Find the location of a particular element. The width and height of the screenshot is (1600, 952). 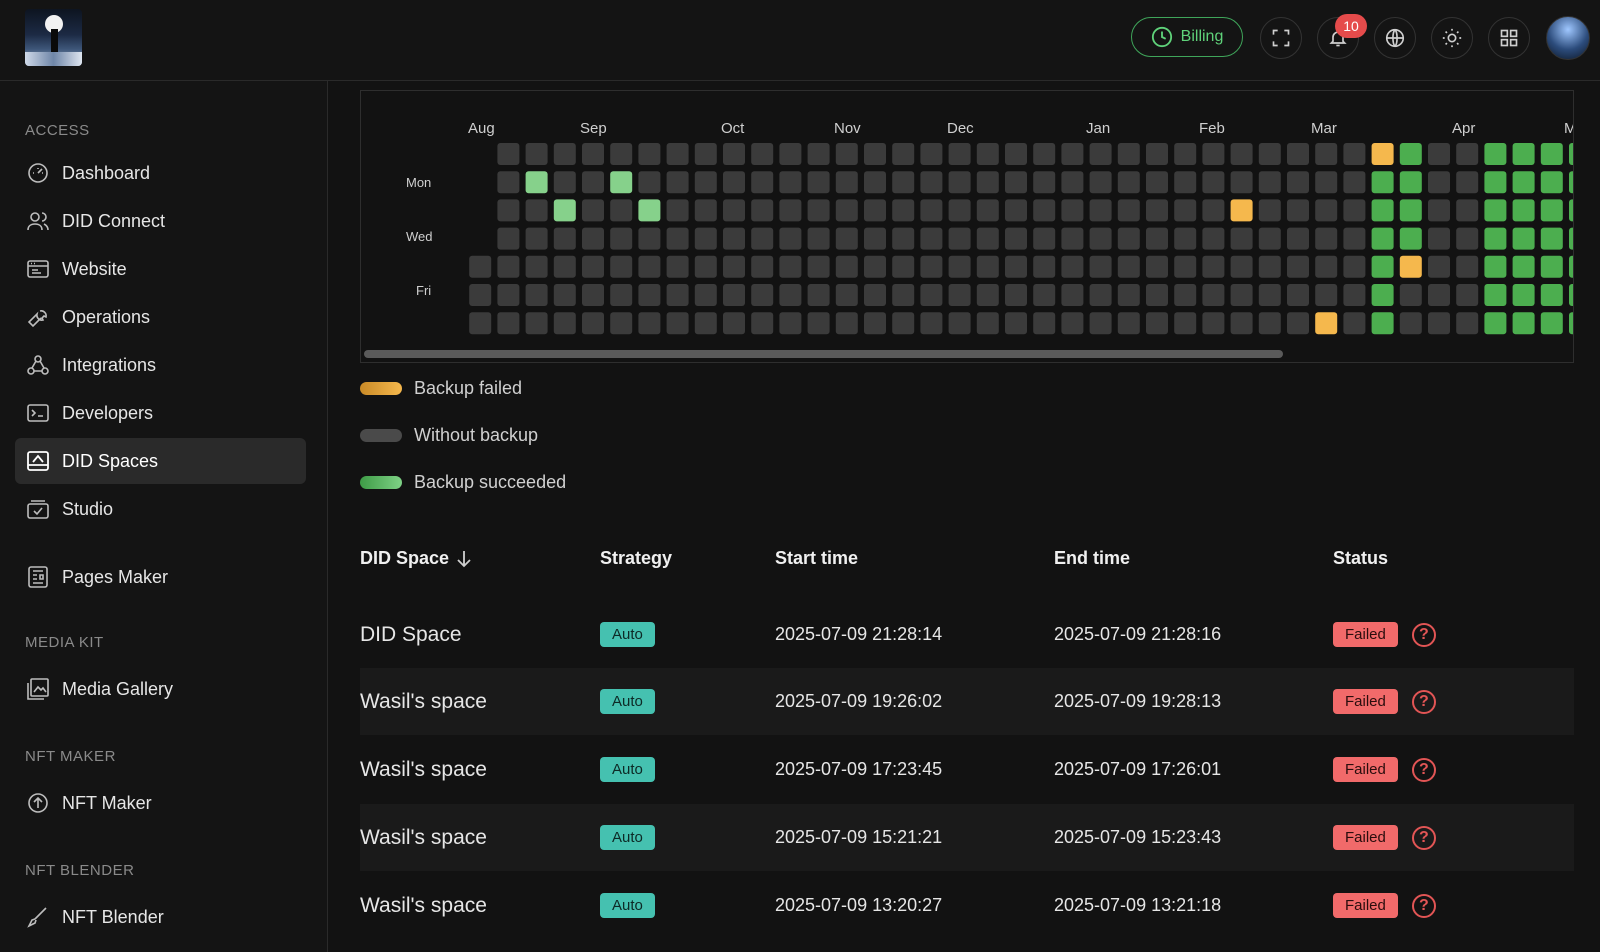

sidebar-item-did-spaces: DID Spaces is located at coordinates (160, 461).